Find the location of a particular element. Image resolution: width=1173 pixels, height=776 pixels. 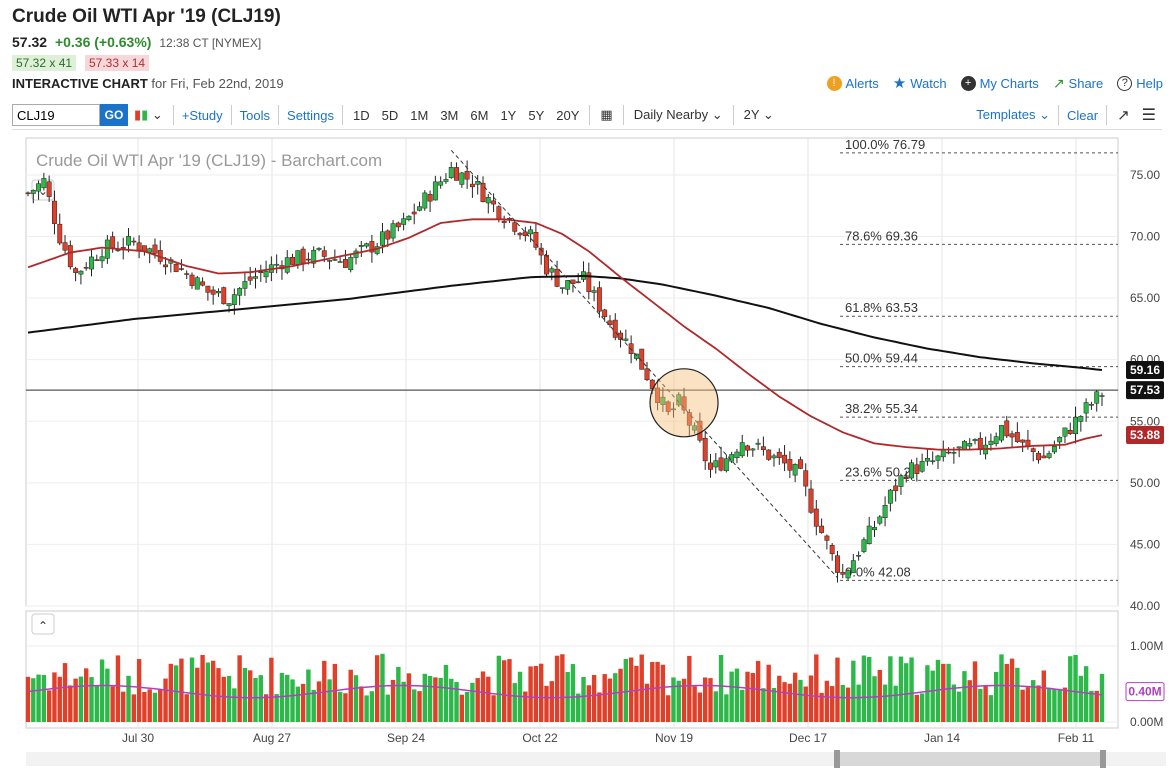

share-link: ↗ Share is located at coordinates (1078, 82).